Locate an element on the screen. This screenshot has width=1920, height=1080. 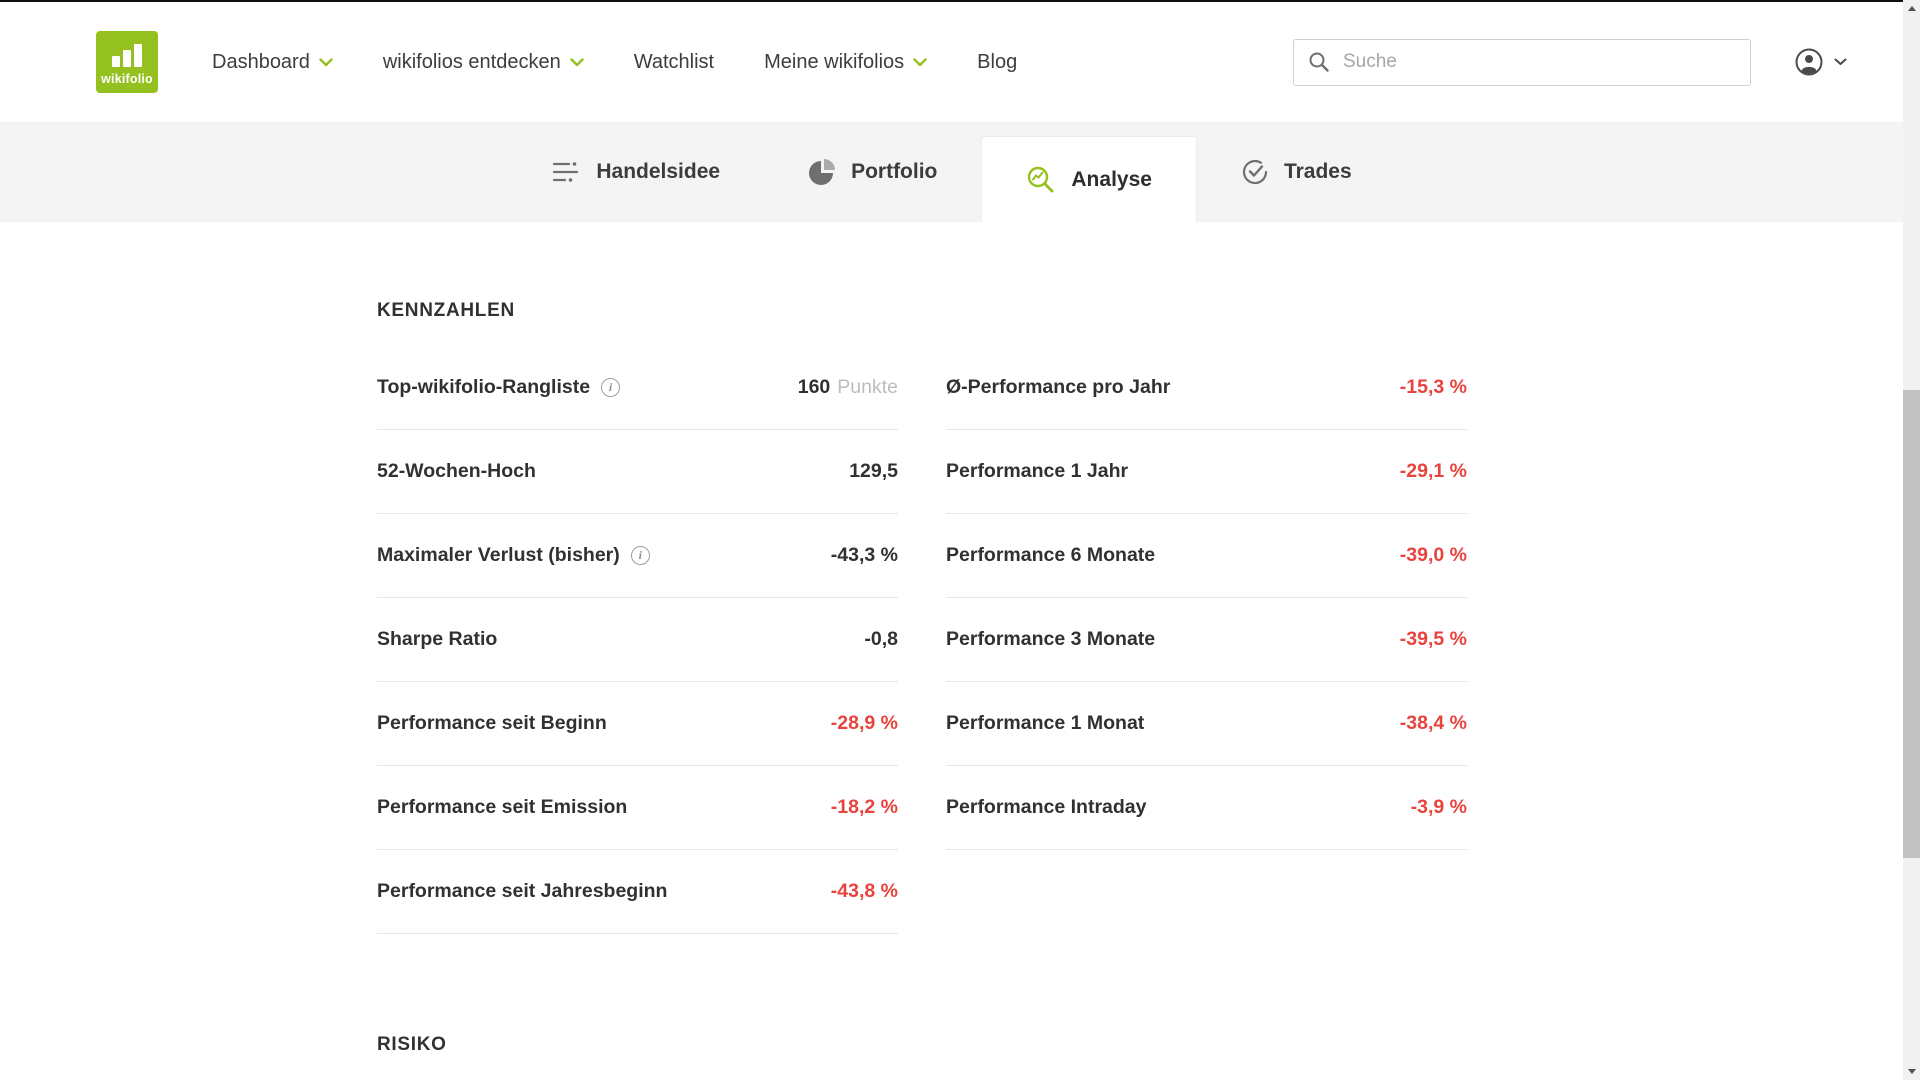
metric-row-performance-seit-emission: Performance seit Emission -18,2 % is located at coordinates (637, 808).